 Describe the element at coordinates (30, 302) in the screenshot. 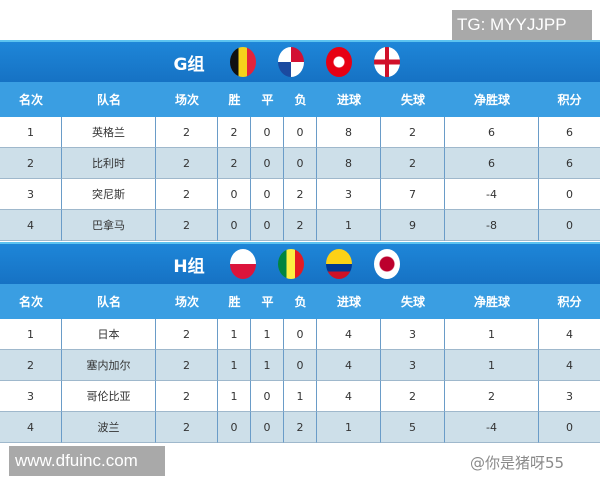

I see `column-header: 名次` at that location.